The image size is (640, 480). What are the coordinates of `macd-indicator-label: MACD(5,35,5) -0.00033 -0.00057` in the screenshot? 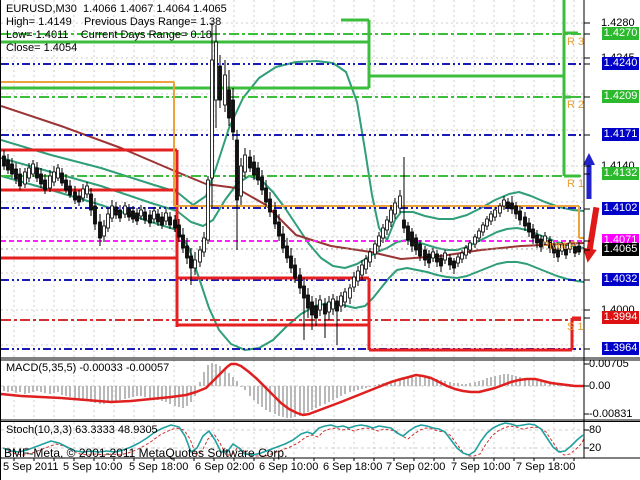 It's located at (88, 368).